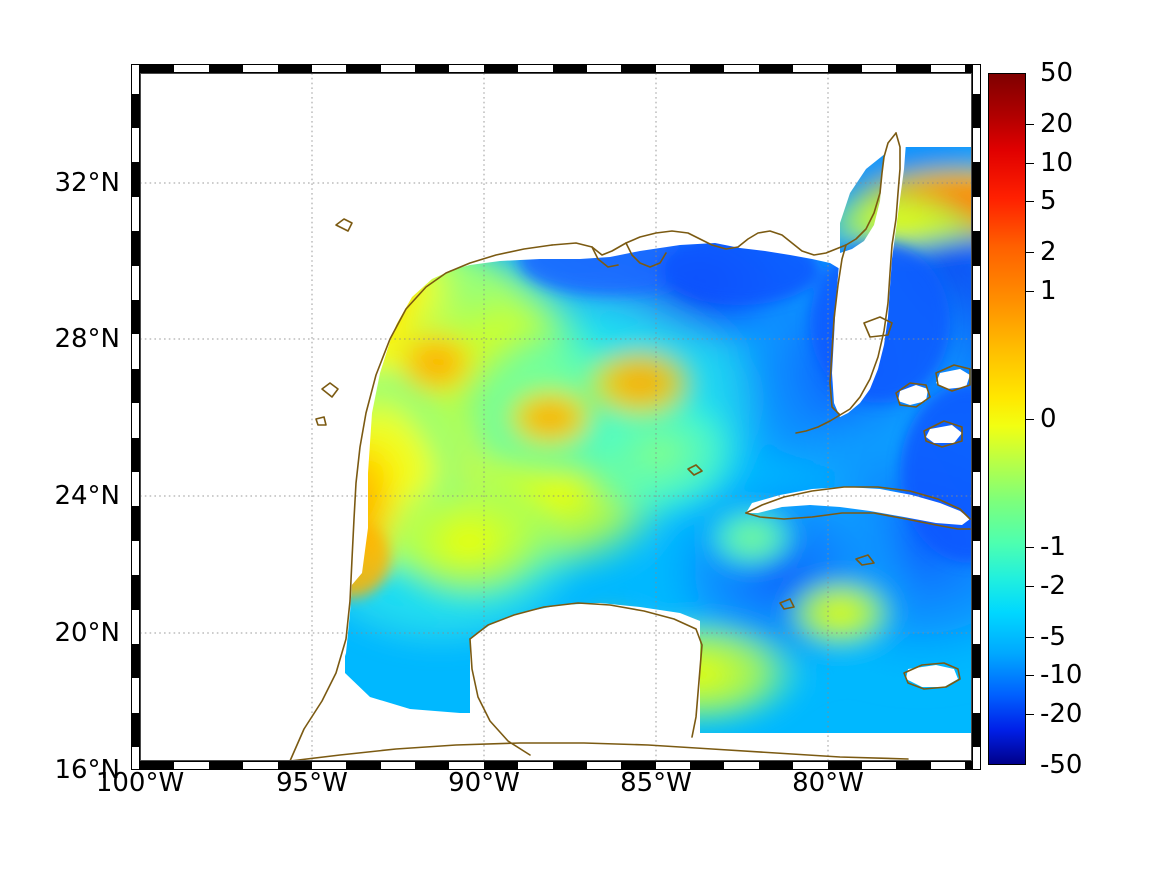 The height and width of the screenshot is (875, 1167). Describe the element at coordinates (312, 783) in the screenshot. I see `x-tick-label-1: 95°W` at that location.